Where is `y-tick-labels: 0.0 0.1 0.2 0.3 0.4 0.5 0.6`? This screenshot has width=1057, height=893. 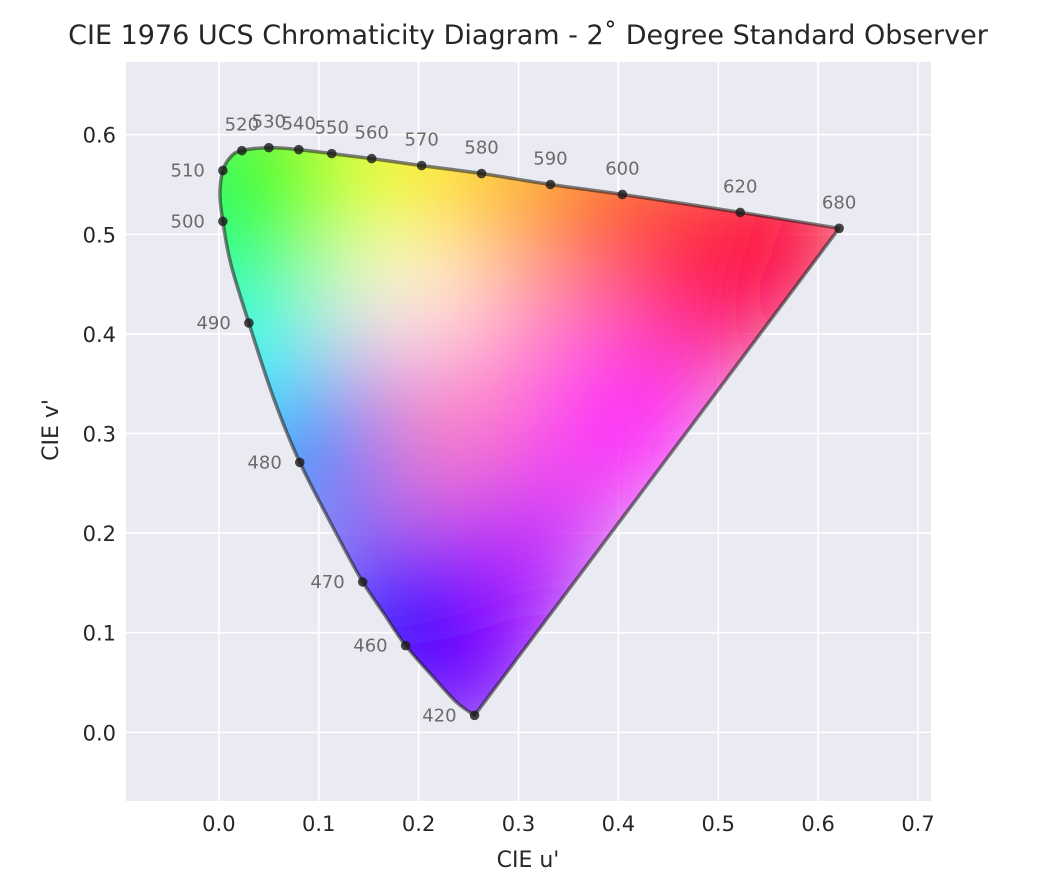 y-tick-labels: 0.0 0.1 0.2 0.3 0.4 0.5 0.6 is located at coordinates (99, 435).